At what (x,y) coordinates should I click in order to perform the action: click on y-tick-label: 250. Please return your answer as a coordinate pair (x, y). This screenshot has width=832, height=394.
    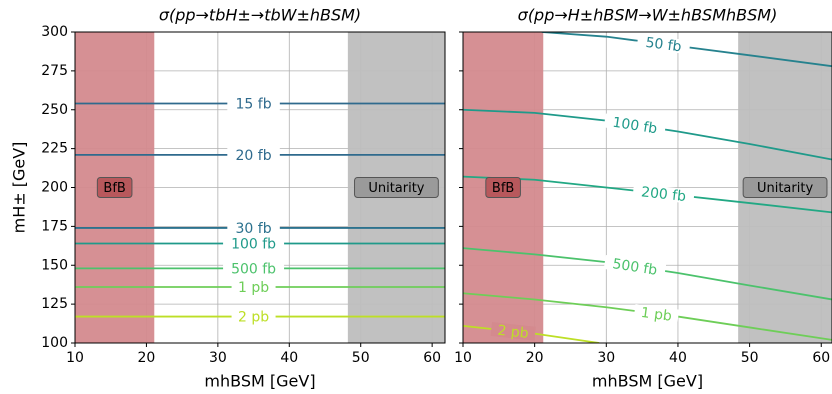
    Looking at the image, I should click on (54, 110).